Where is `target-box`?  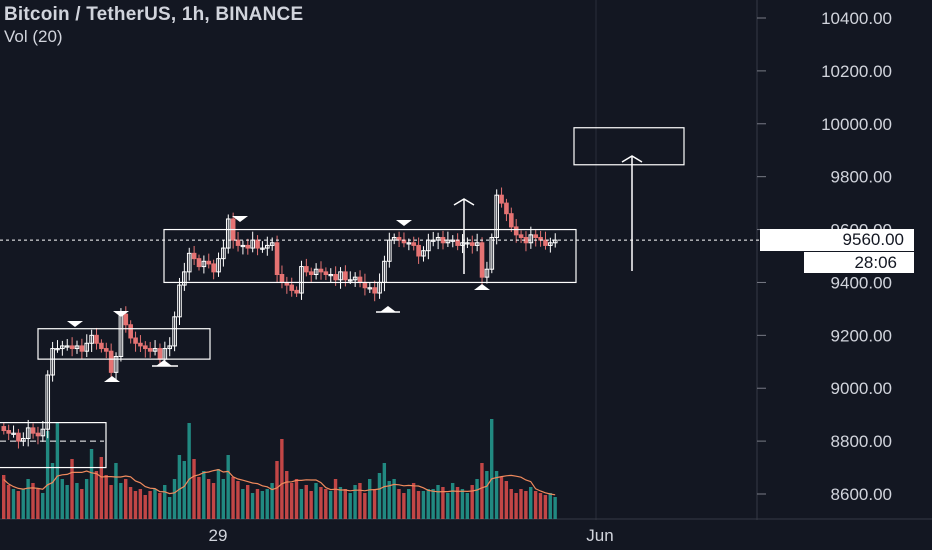
target-box is located at coordinates (629, 146).